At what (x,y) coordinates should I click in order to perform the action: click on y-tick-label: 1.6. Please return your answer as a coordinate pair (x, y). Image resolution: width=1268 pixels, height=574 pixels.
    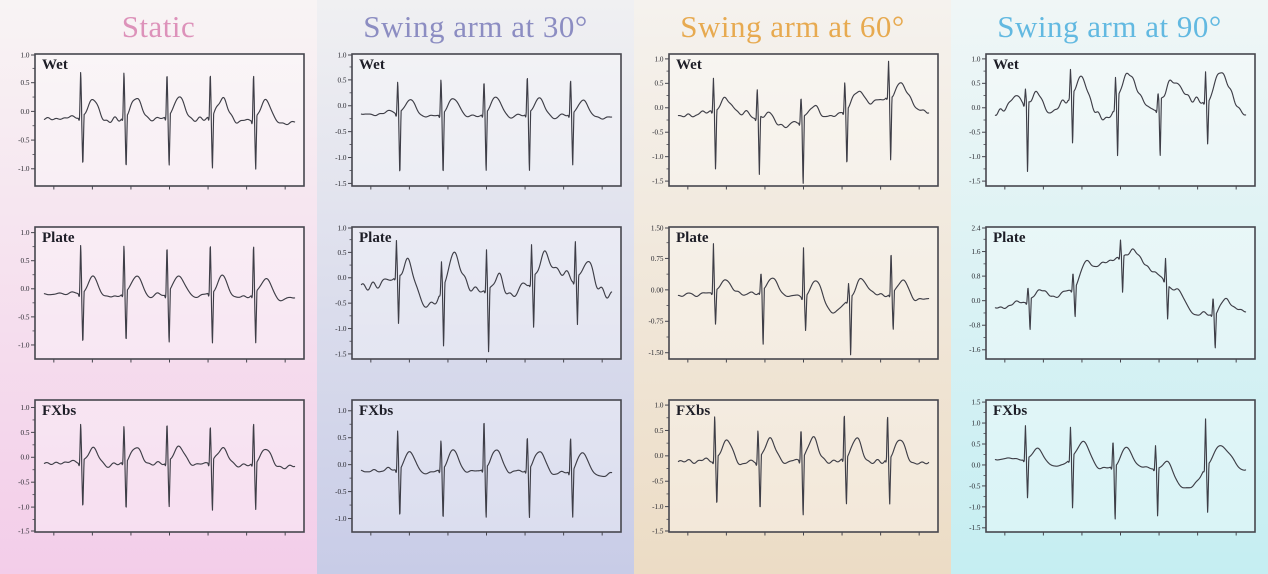
    Looking at the image, I should click on (976, 252).